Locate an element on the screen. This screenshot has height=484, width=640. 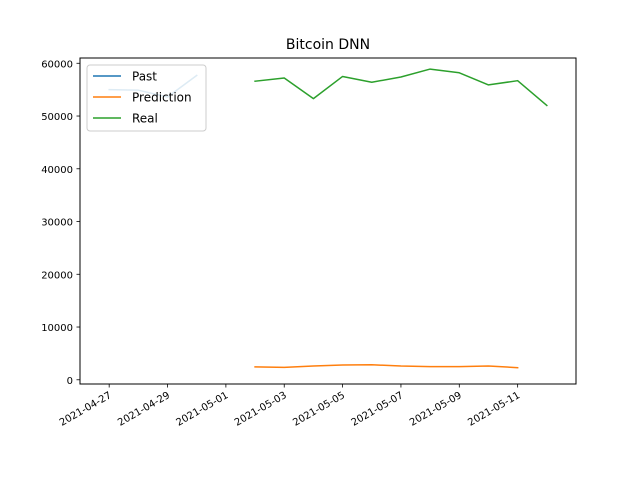
legend: Past Prediction Real is located at coordinates (146, 98).